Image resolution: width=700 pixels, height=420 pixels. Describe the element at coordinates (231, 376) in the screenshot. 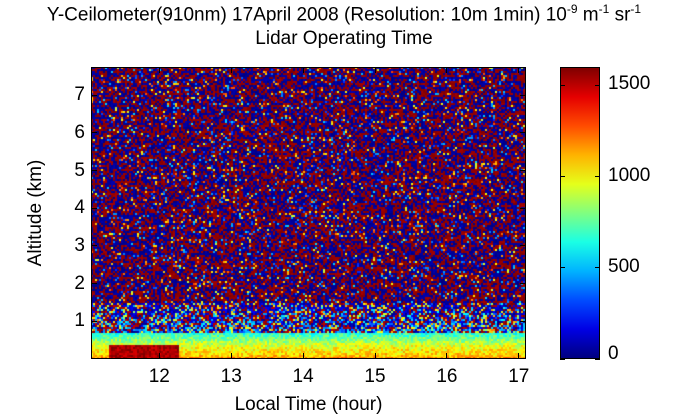

I see `x-tick-label: 13` at that location.